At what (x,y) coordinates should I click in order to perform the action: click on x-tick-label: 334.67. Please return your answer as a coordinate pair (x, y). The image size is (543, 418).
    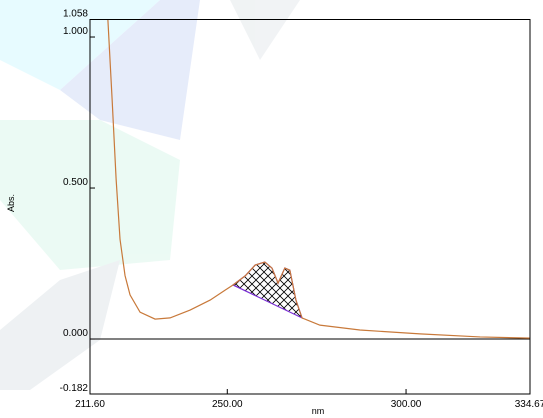
    Looking at the image, I should click on (529, 404).